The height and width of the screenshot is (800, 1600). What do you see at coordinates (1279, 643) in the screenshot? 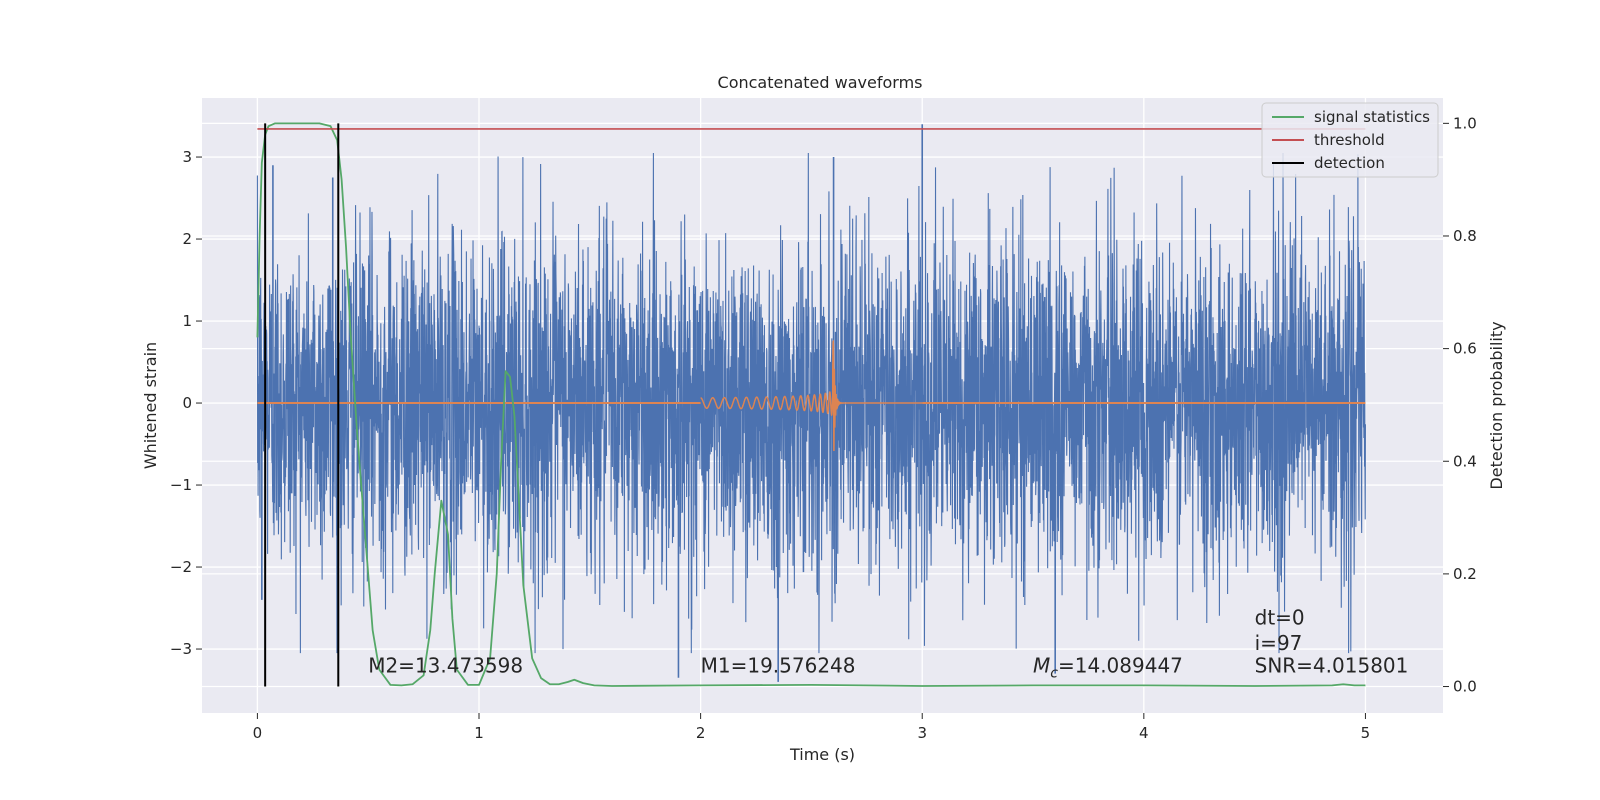
I see `annotation-i: i=97` at bounding box center [1279, 643].